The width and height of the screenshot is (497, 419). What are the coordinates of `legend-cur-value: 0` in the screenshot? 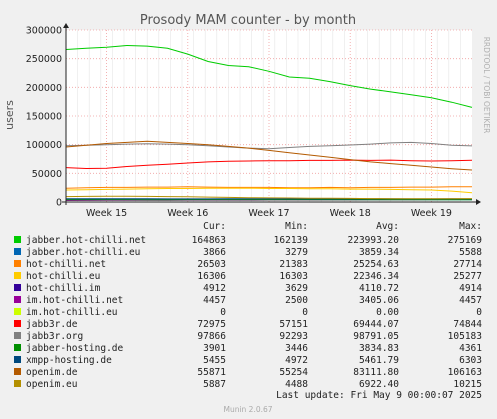 It's located at (223, 312).